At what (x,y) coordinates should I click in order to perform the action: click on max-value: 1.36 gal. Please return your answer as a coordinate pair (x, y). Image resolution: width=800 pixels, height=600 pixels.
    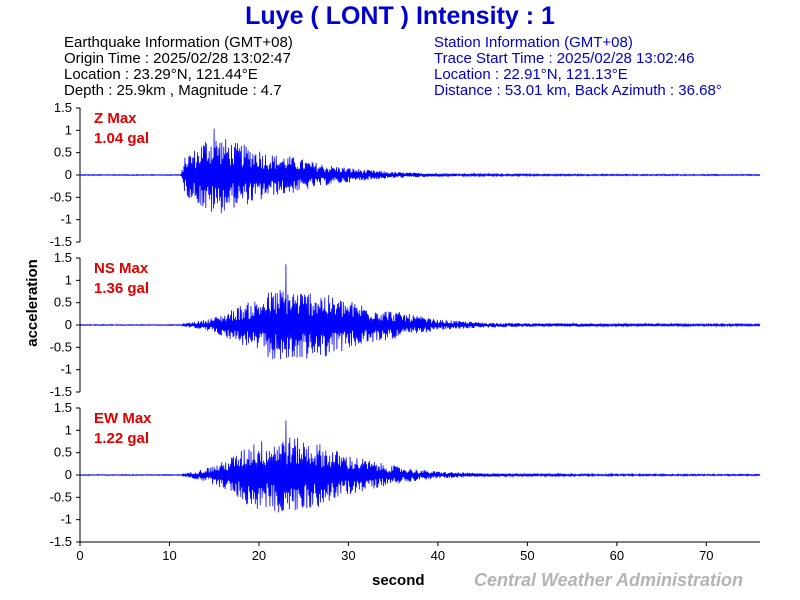
    Looking at the image, I should click on (121, 288).